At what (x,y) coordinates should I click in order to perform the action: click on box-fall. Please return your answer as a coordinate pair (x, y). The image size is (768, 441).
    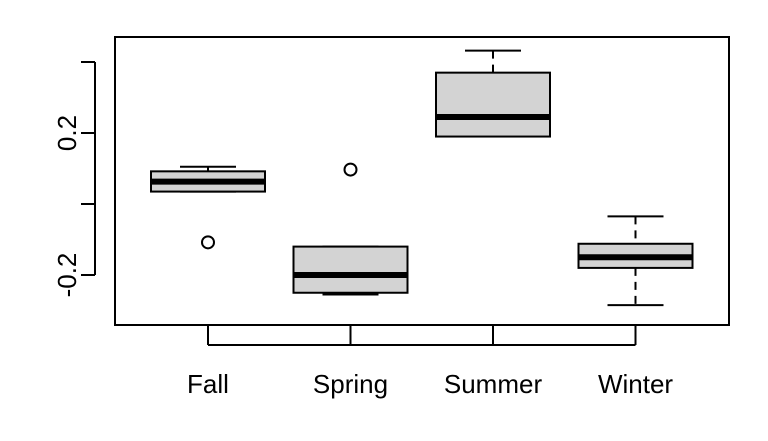
    Looking at the image, I should click on (208, 207).